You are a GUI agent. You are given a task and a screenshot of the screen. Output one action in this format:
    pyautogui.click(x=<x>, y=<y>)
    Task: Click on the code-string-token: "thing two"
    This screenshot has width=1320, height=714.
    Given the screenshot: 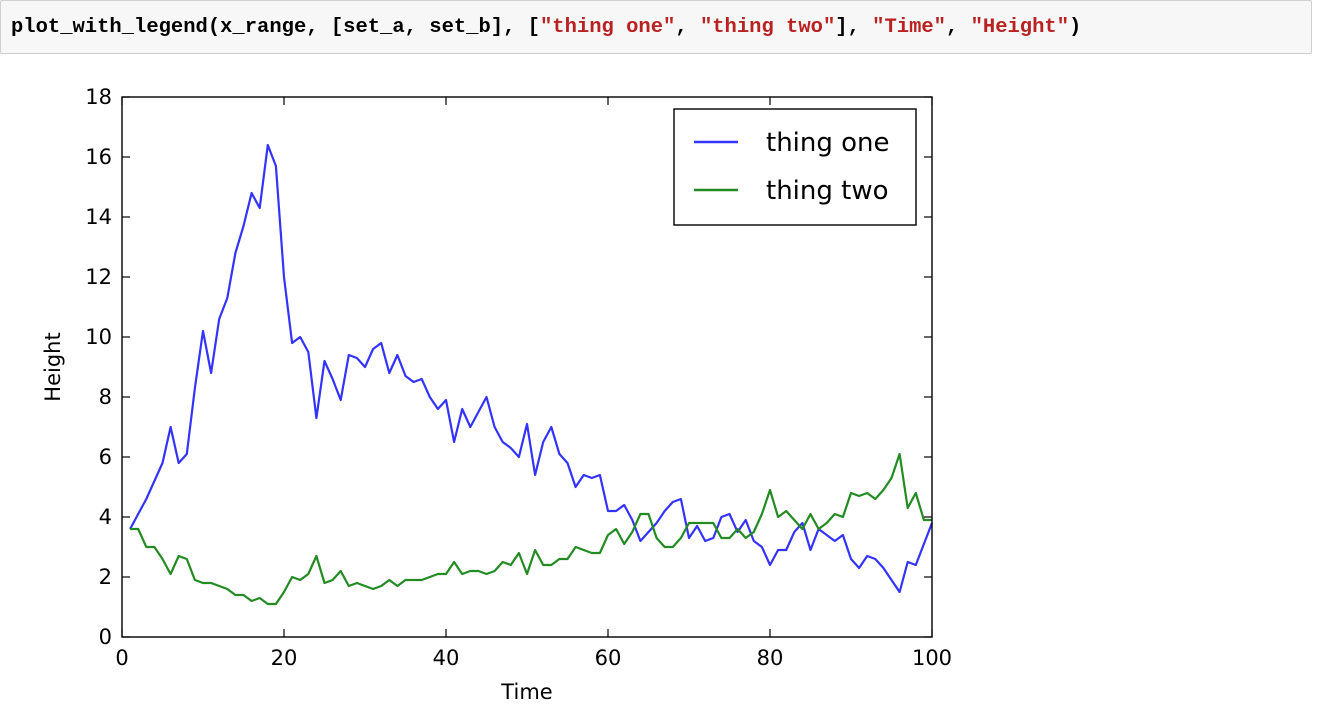 What is the action you would take?
    pyautogui.click(x=767, y=27)
    